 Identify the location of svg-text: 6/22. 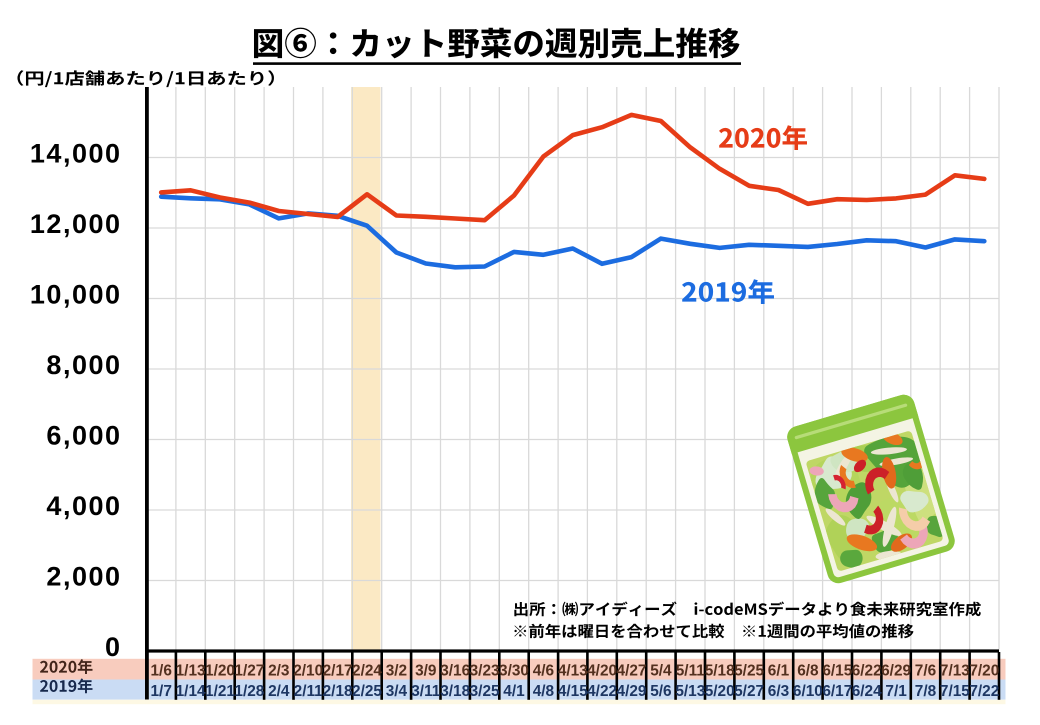
(867, 670).